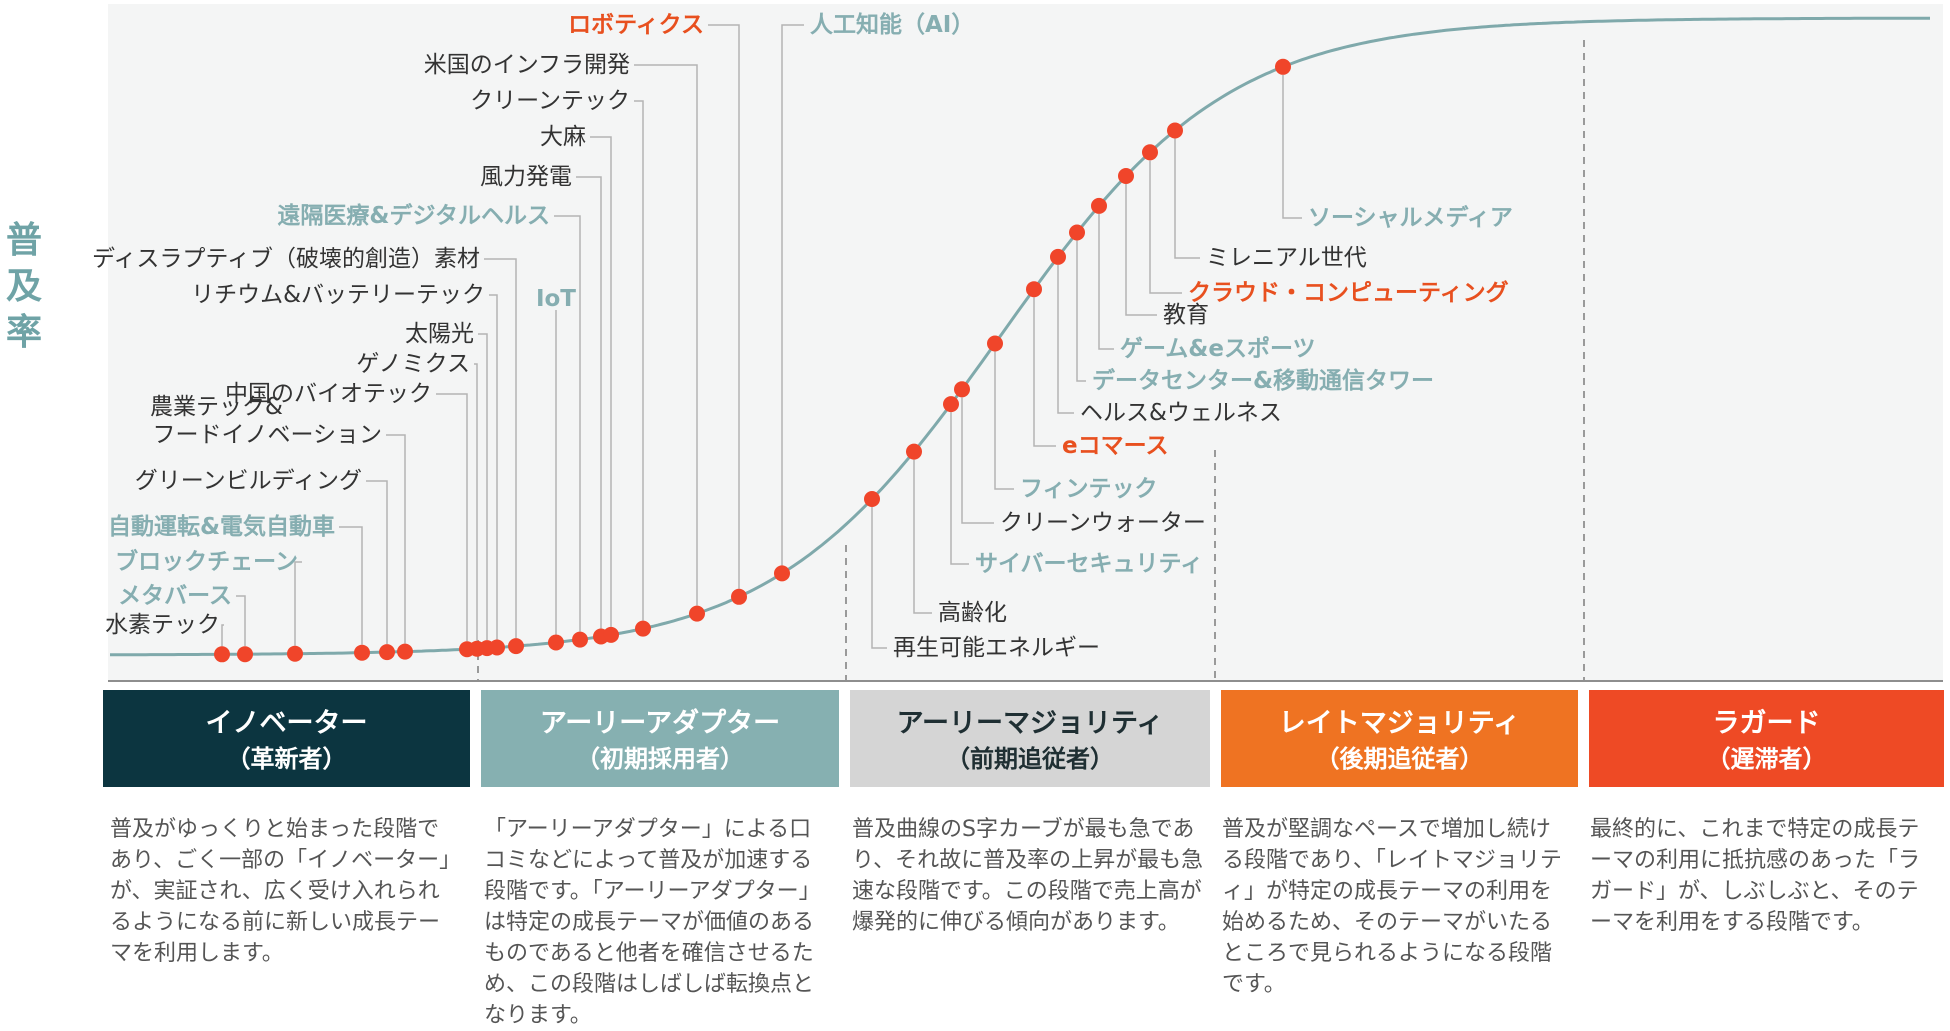 The width and height of the screenshot is (1950, 1031). Describe the element at coordinates (439, 334) in the screenshot. I see `theme-label: 太陽光` at that location.